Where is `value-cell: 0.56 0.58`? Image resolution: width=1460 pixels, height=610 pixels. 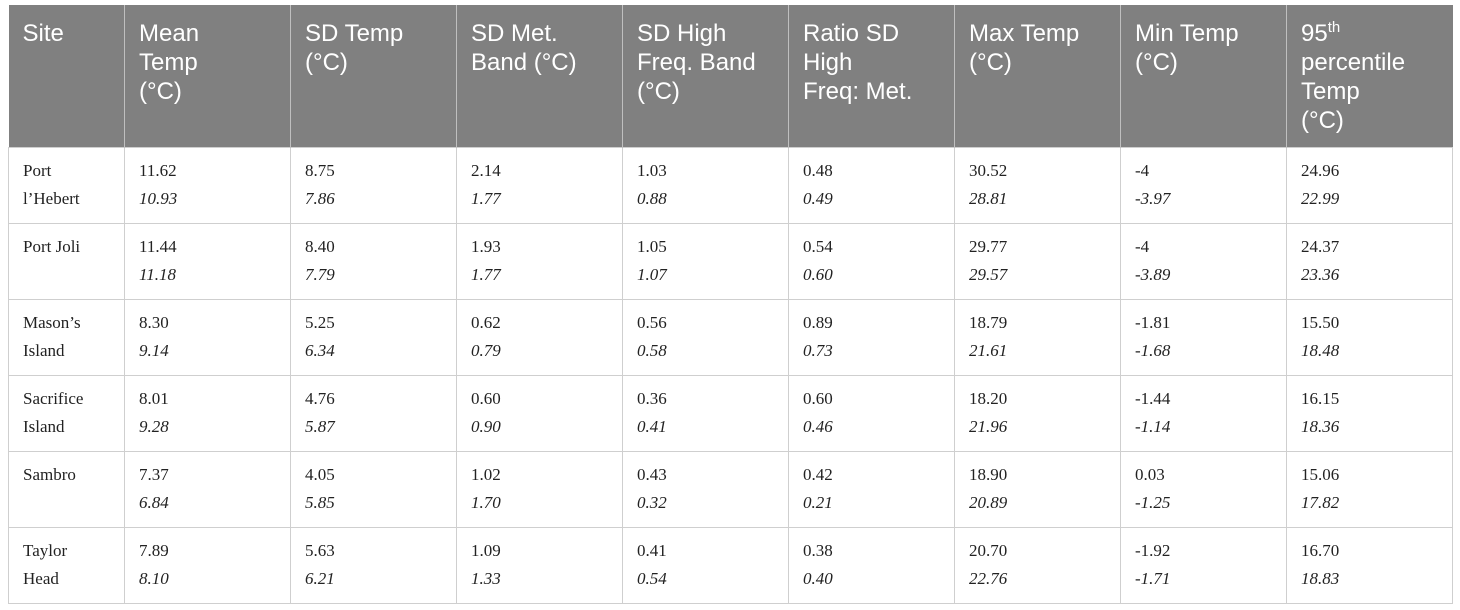 value-cell: 0.56 0.58 is located at coordinates (705, 337).